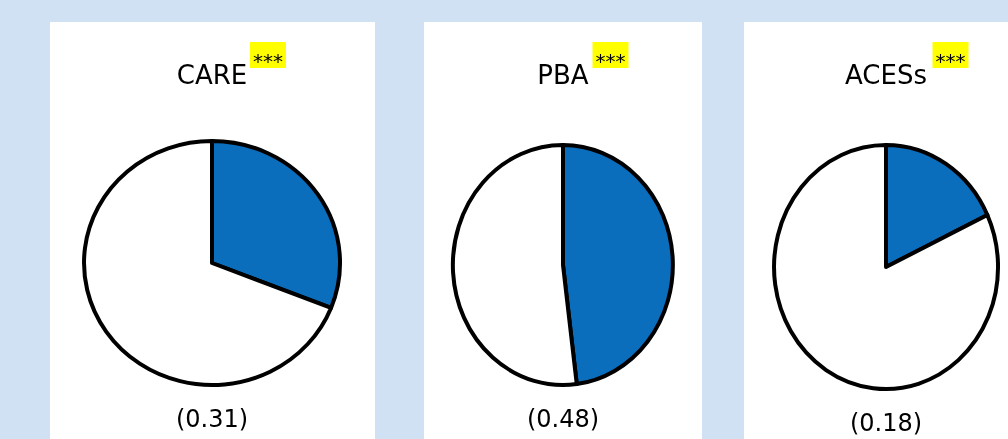 This screenshot has width=1008, height=439. I want to click on chart-title: PBA, so click(563, 75).